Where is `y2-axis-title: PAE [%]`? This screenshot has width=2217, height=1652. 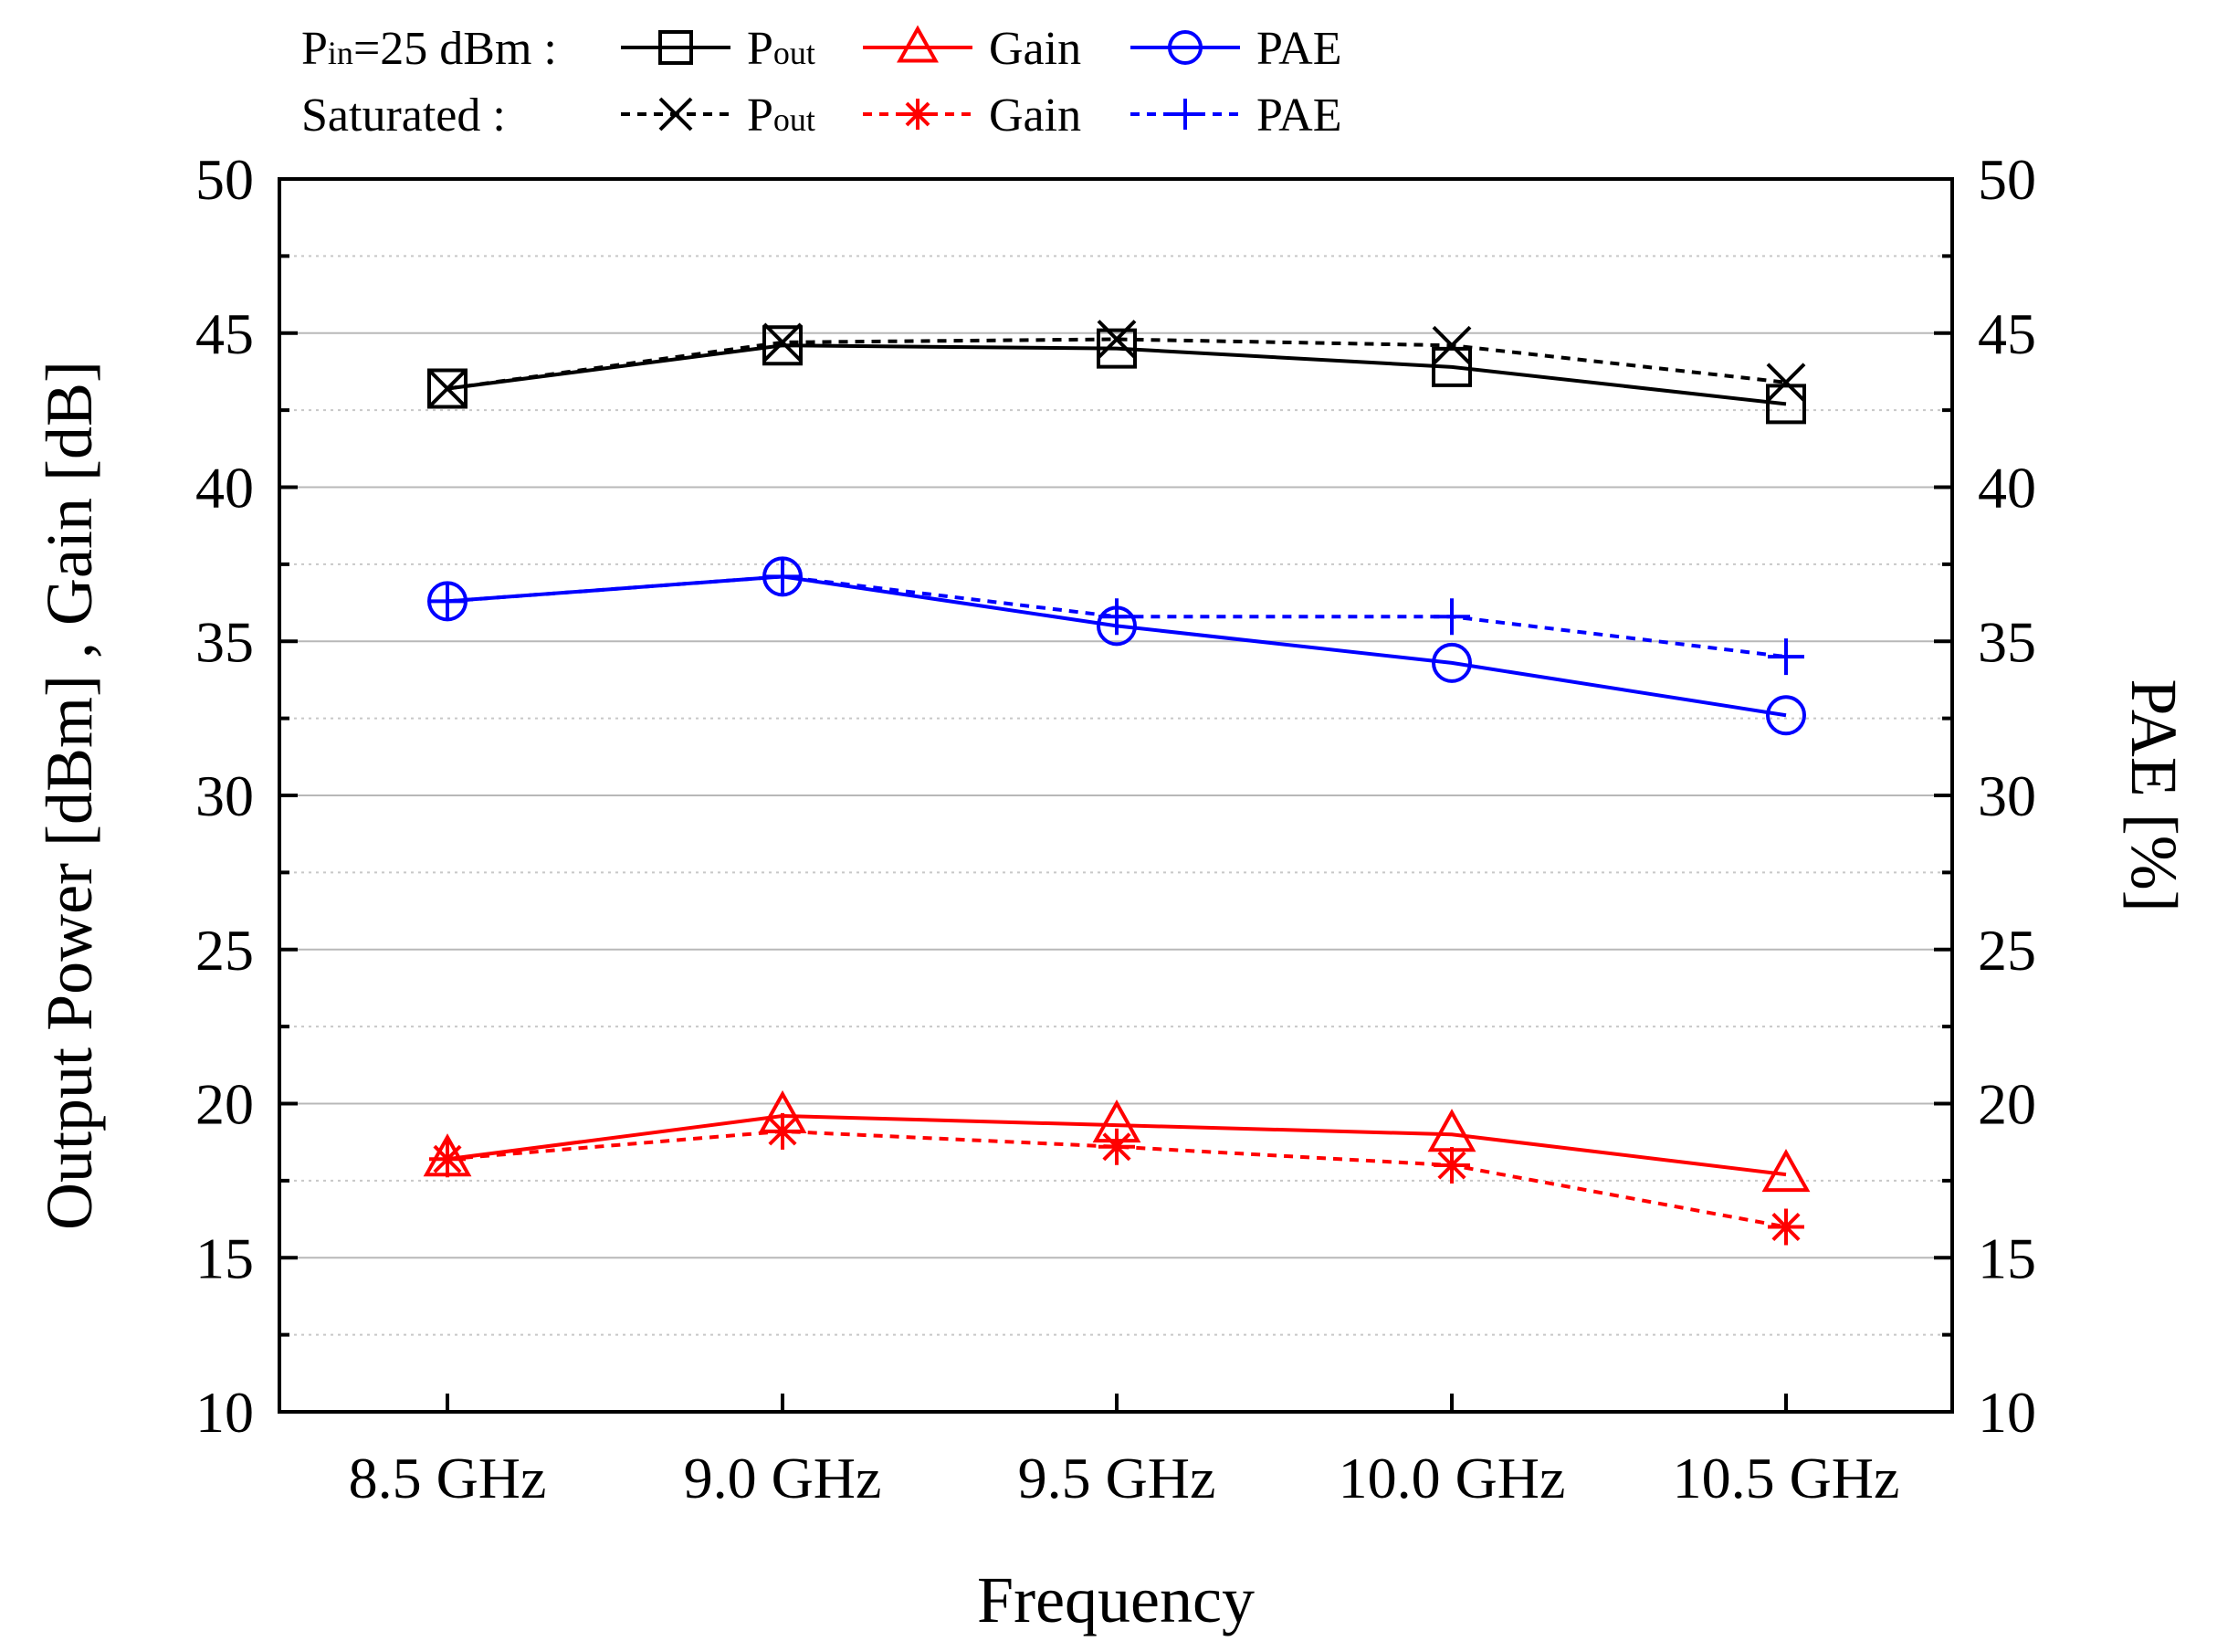 y2-axis-title: PAE [%] is located at coordinates (2154, 795).